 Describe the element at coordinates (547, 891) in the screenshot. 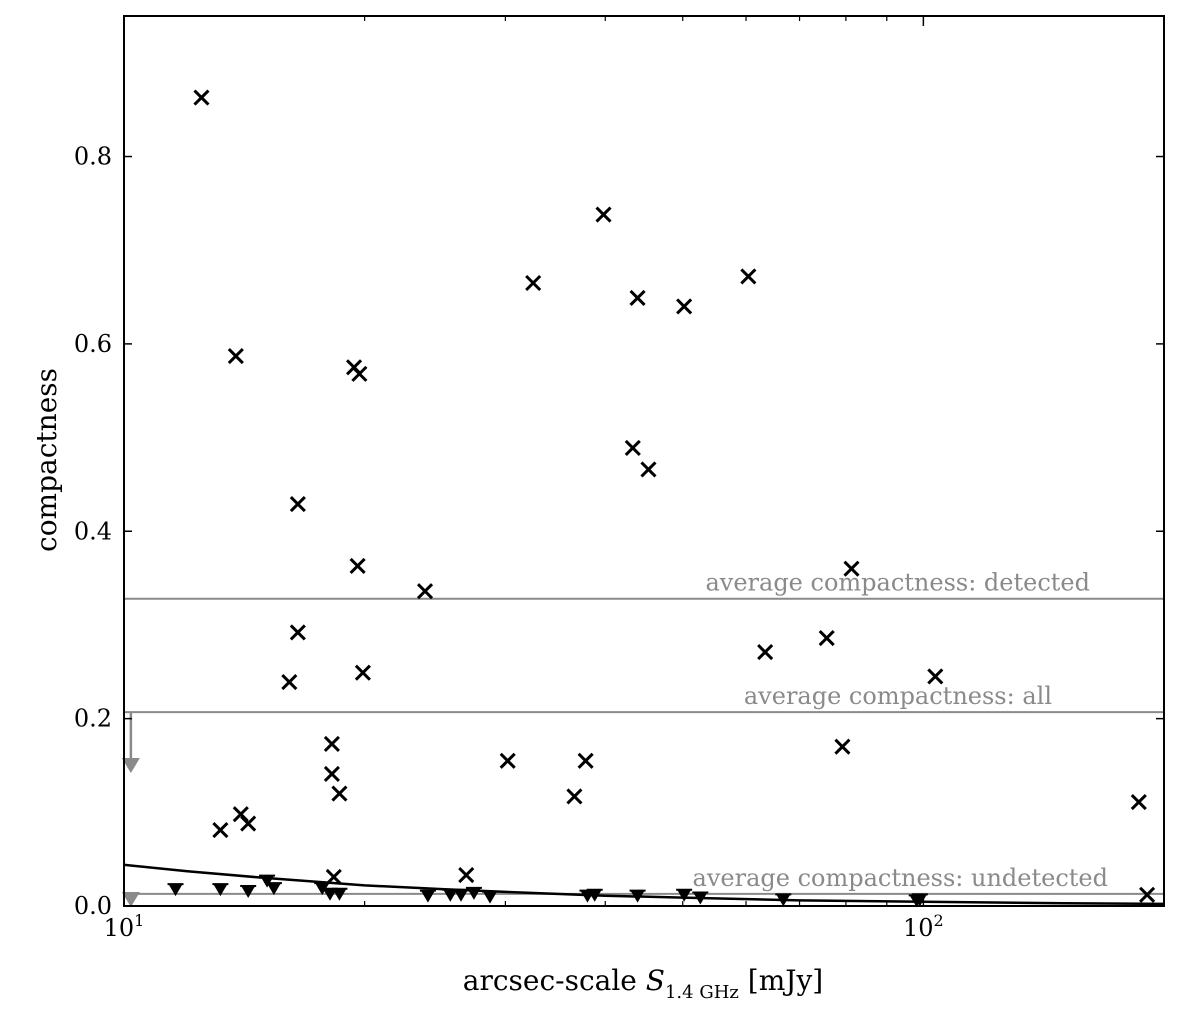

I see `undetected-series` at that location.